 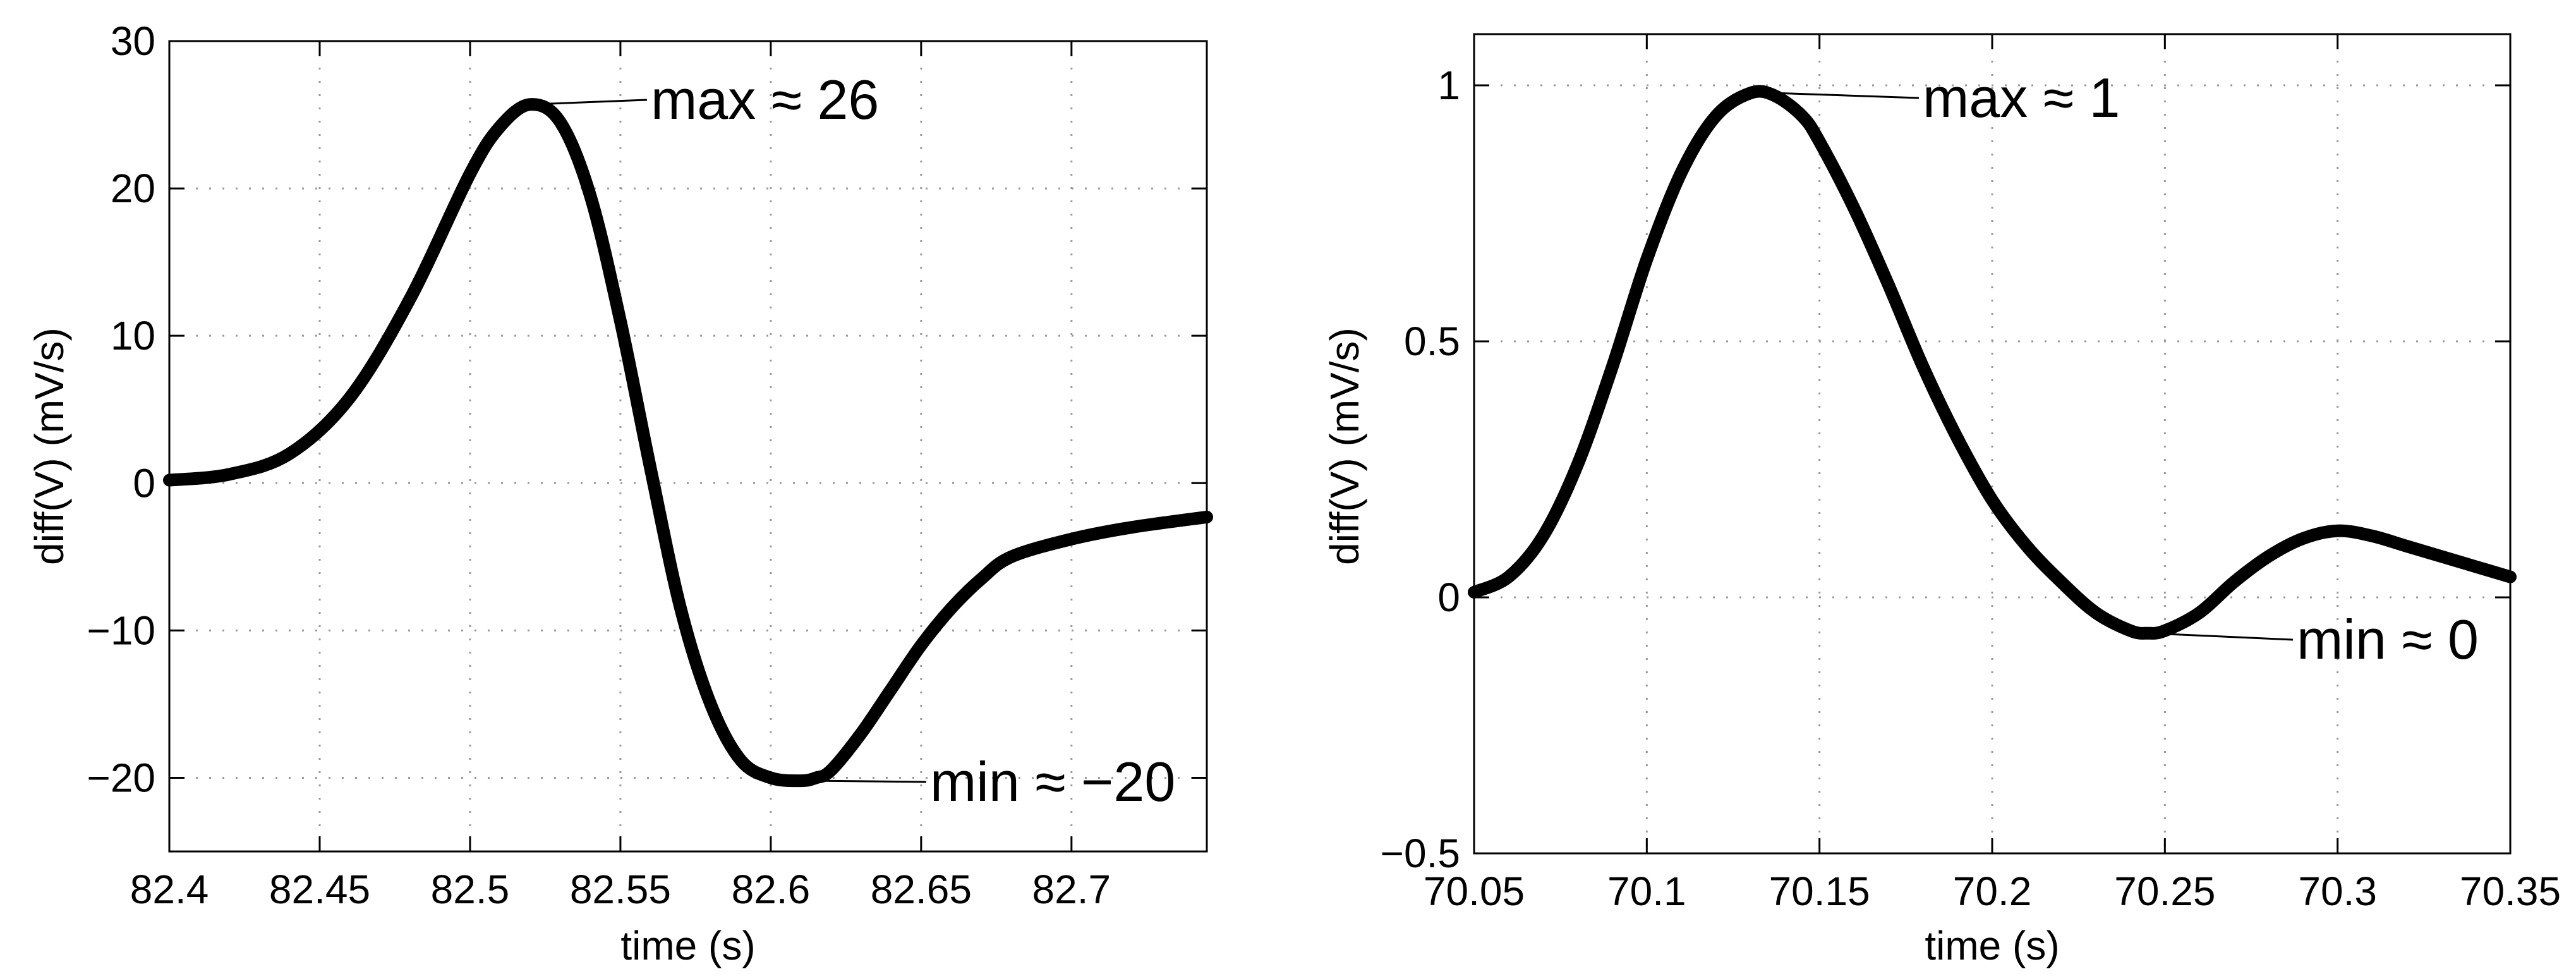 I want to click on left-min-annotation: min ≈ −20, so click(x=1052, y=781).